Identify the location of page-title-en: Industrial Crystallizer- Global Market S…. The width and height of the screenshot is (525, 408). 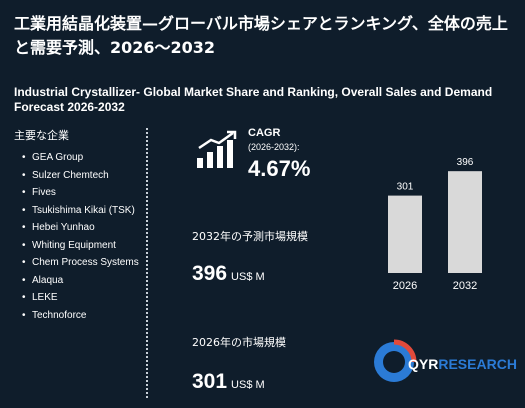
(253, 99).